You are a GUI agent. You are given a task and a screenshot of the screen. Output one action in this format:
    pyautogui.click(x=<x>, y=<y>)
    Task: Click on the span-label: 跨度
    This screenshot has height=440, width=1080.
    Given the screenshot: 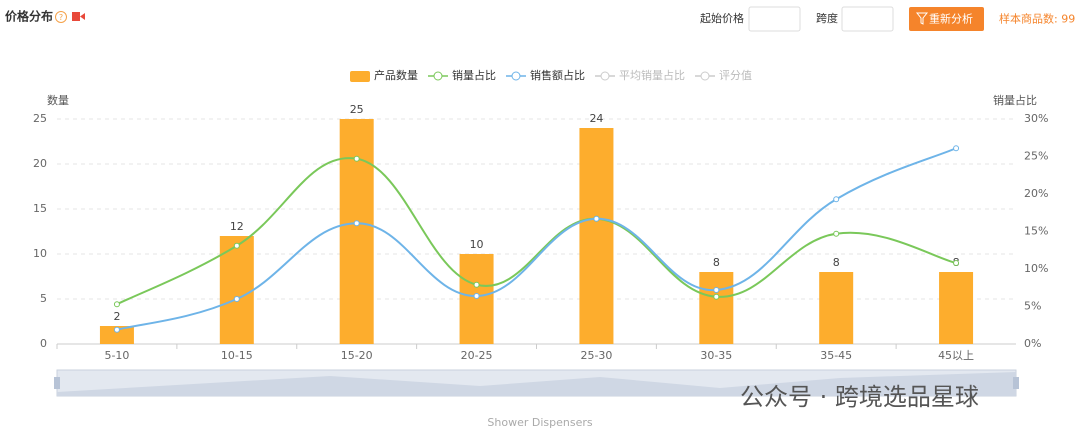 What is the action you would take?
    pyautogui.click(x=827, y=18)
    